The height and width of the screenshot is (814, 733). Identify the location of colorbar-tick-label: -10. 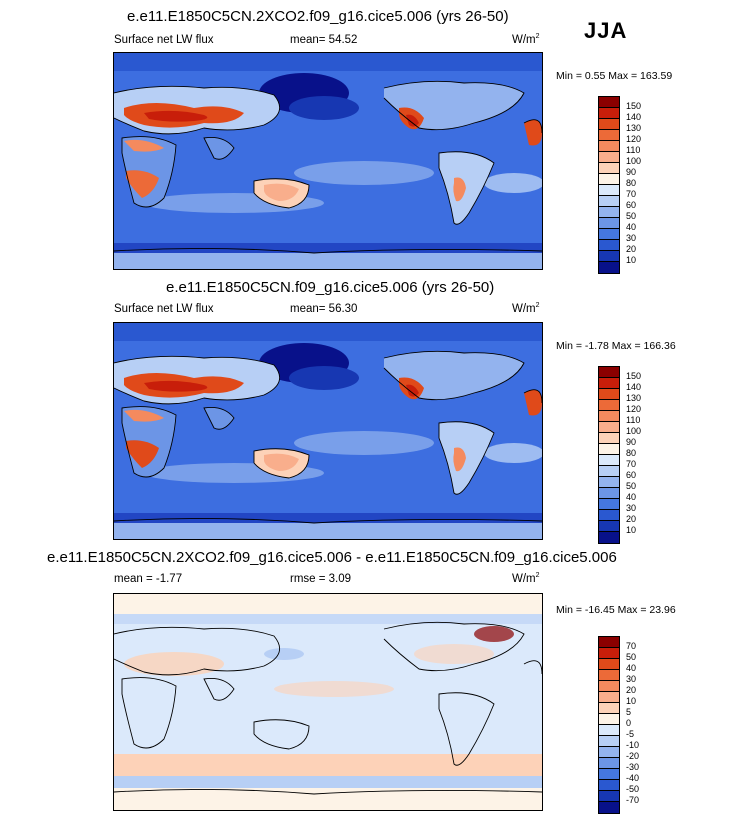
(633, 745).